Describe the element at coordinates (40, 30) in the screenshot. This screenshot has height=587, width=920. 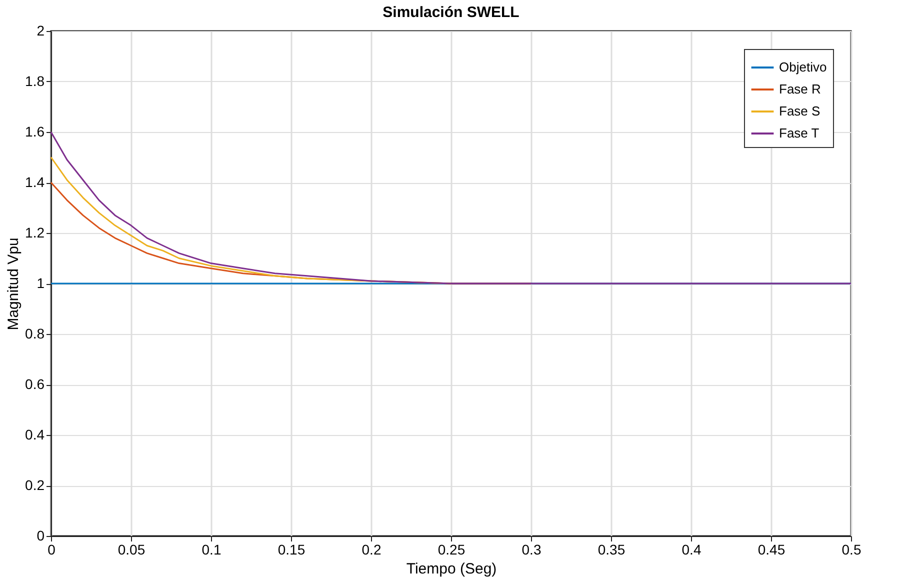
I see `y-tick-label: 2` at that location.